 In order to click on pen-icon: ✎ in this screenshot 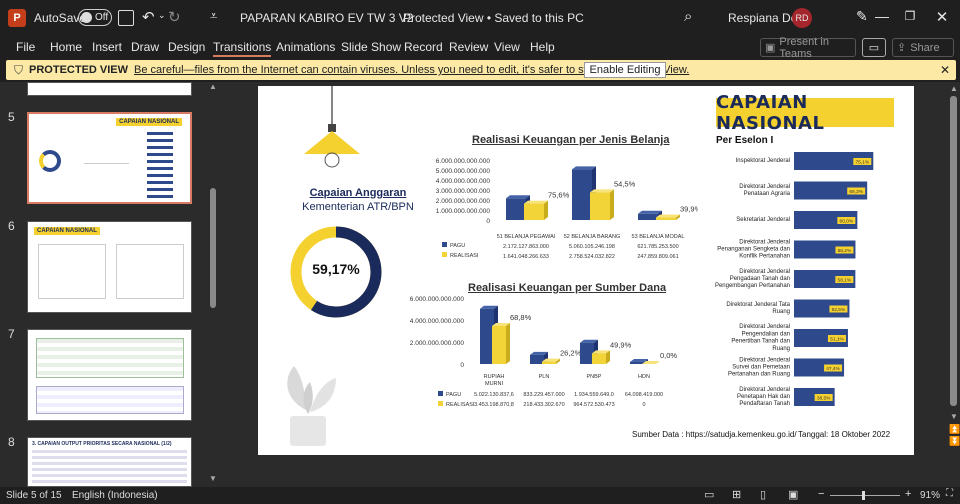, I will do `click(862, 16)`.